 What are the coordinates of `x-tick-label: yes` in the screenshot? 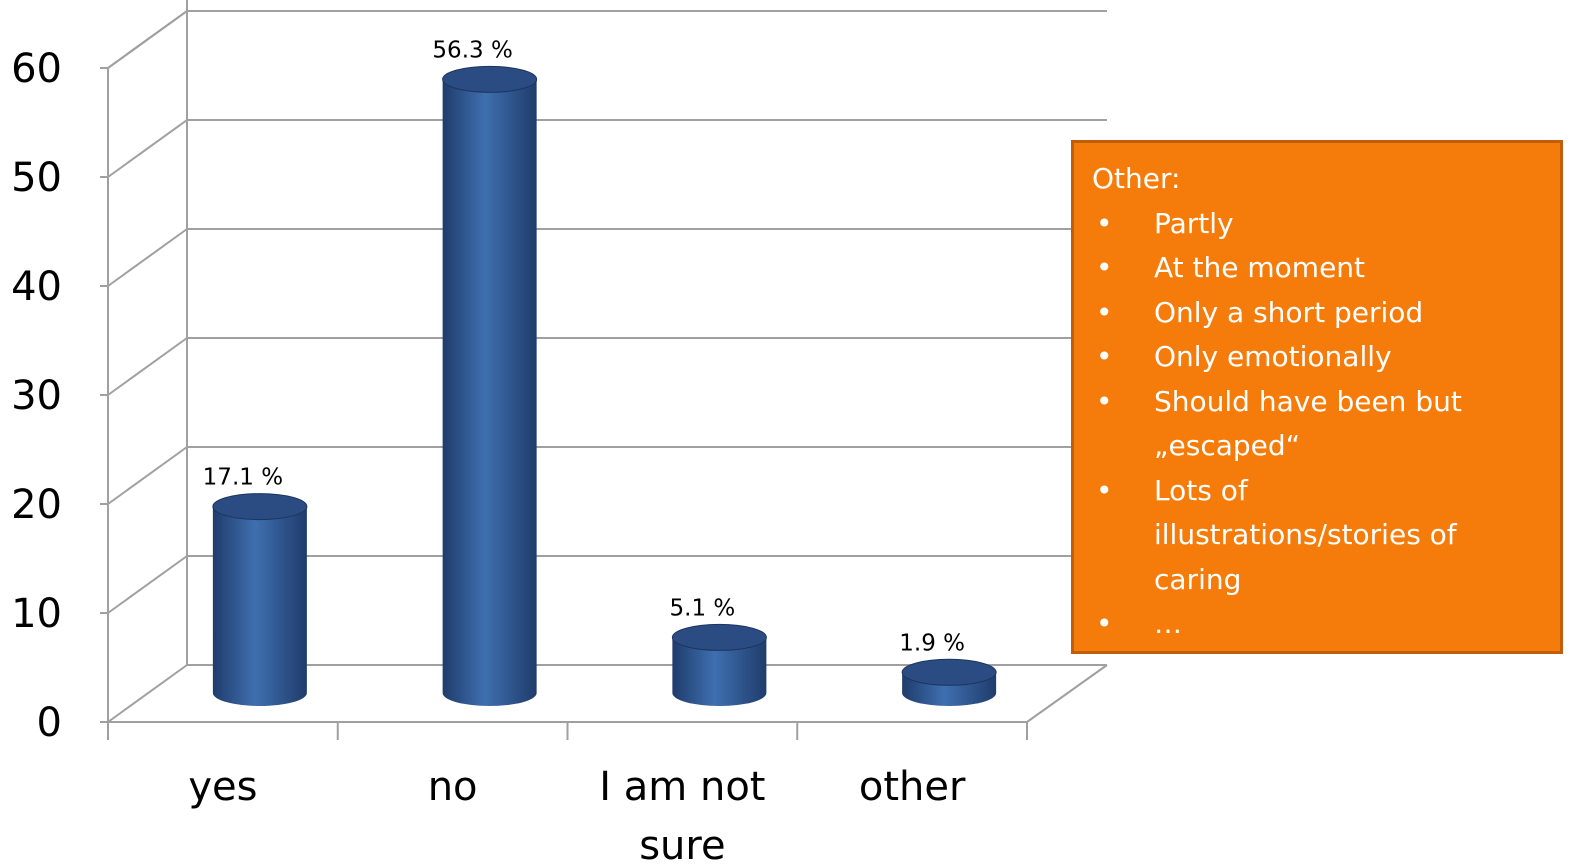 It's located at (222, 787).